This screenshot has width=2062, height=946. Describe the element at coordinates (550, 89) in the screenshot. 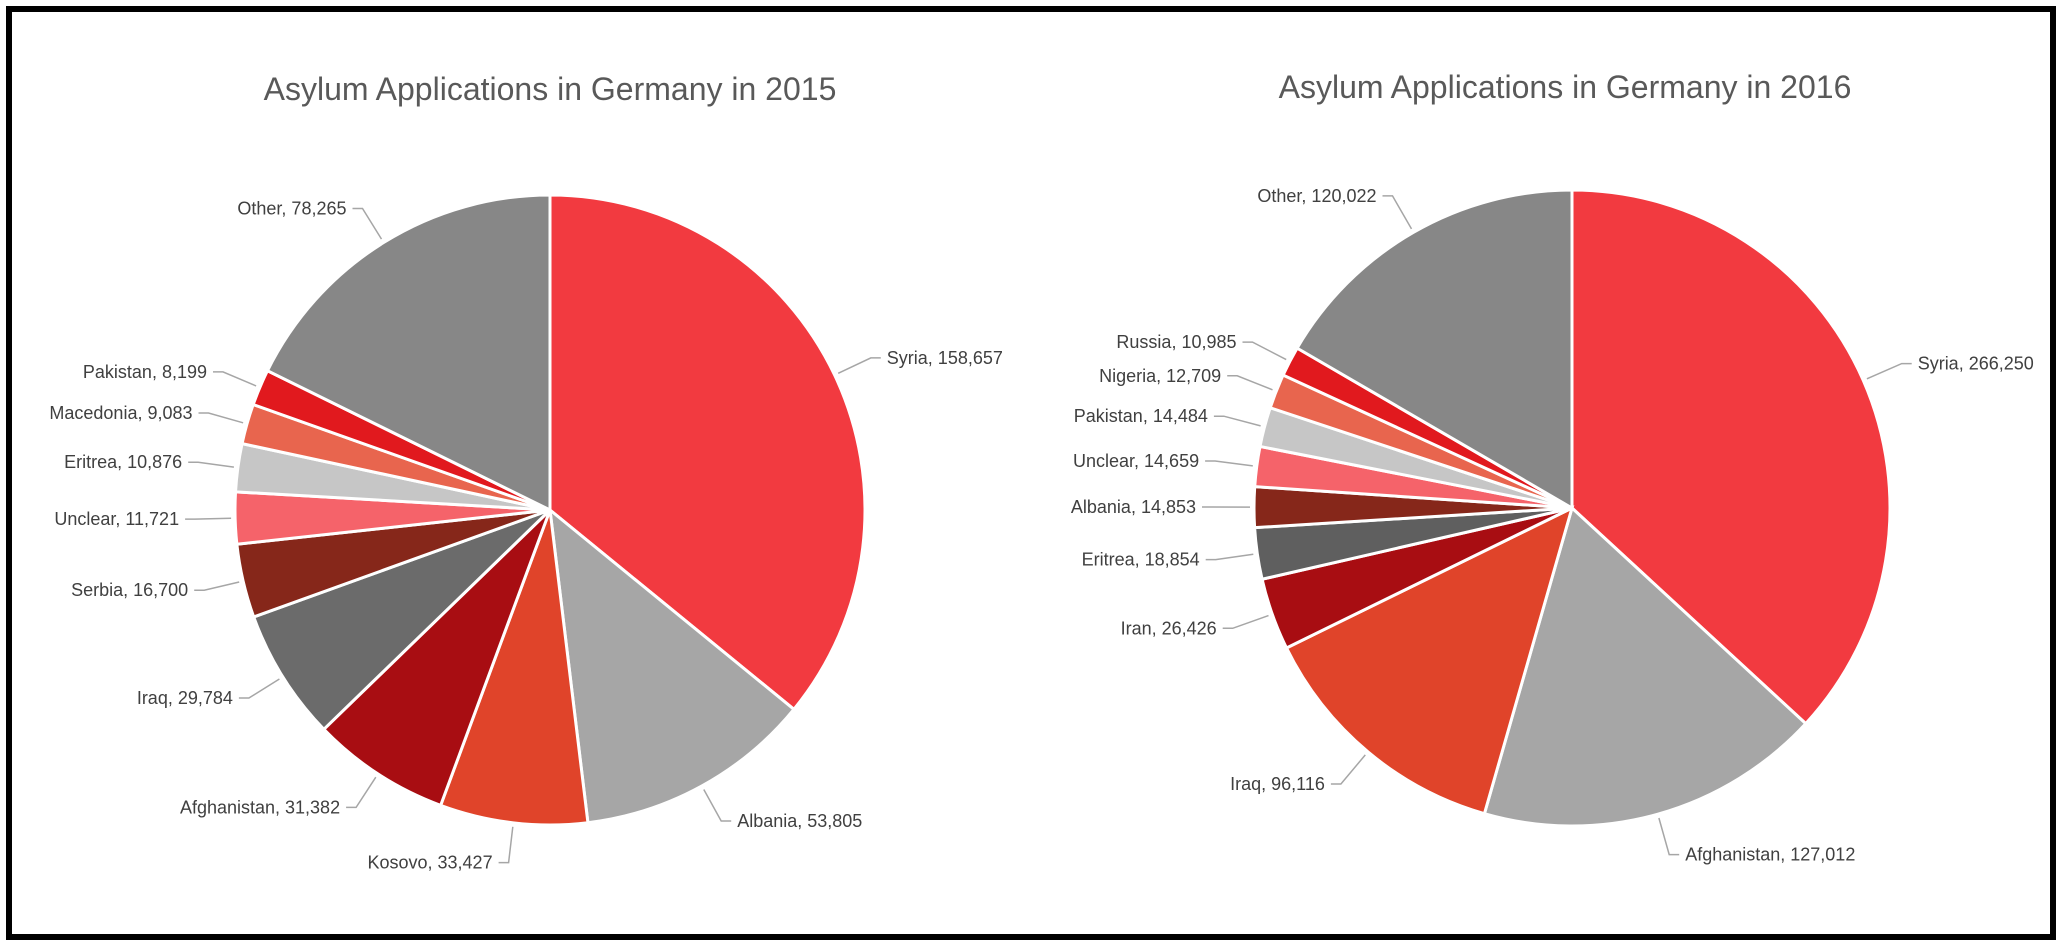

I see `chart-title: Asylum Applications in Germany in 2015` at that location.